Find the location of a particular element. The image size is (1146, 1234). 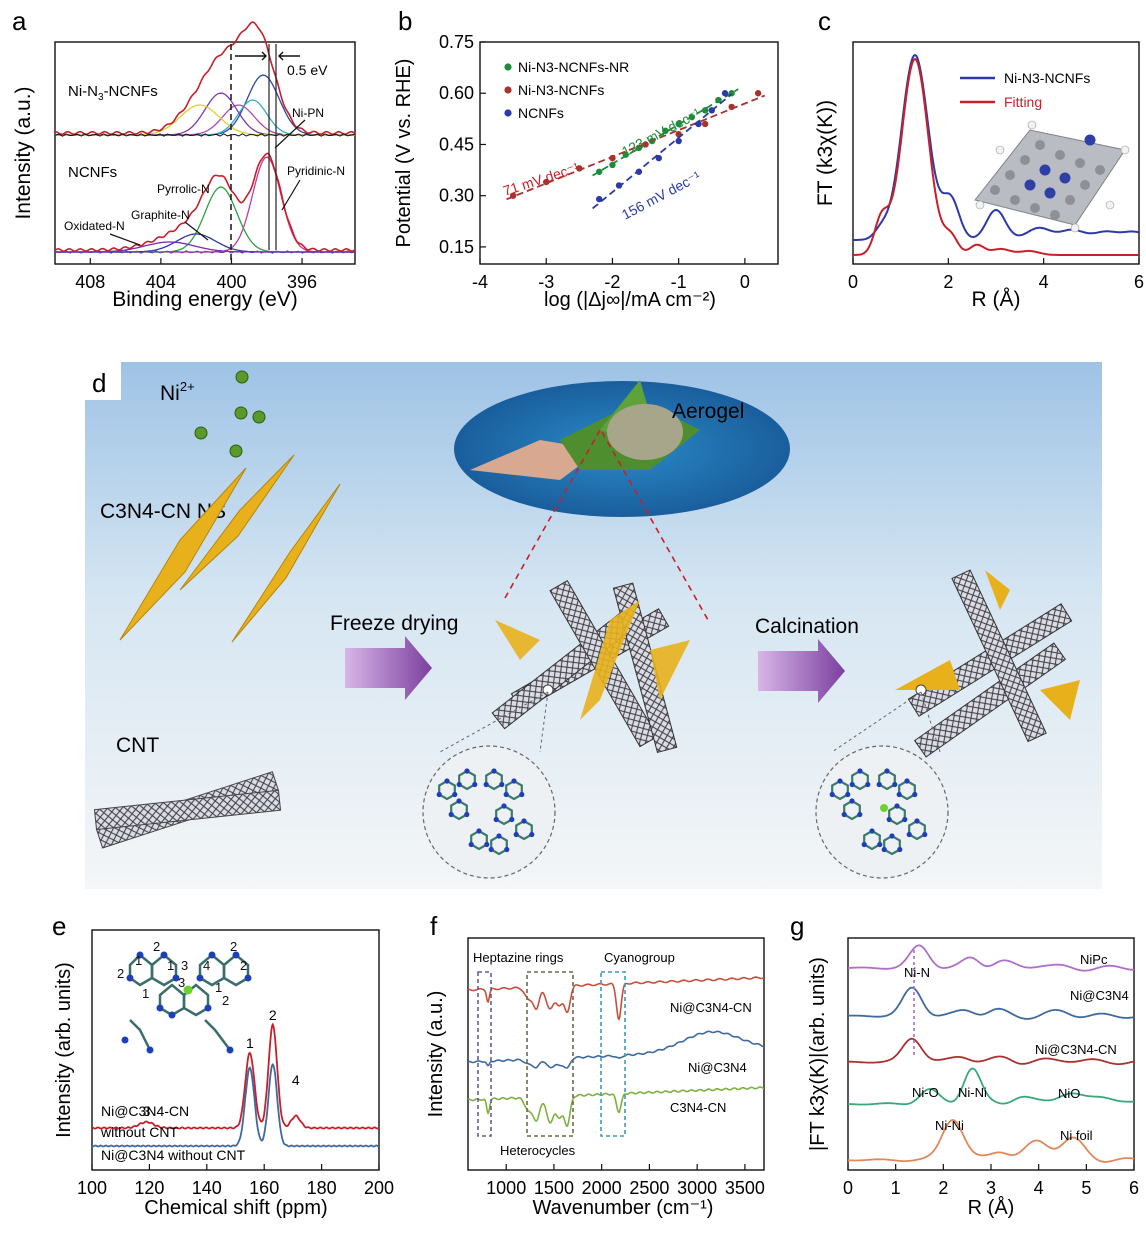

panel-d-zoom-lines is located at coordinates (606, 525).